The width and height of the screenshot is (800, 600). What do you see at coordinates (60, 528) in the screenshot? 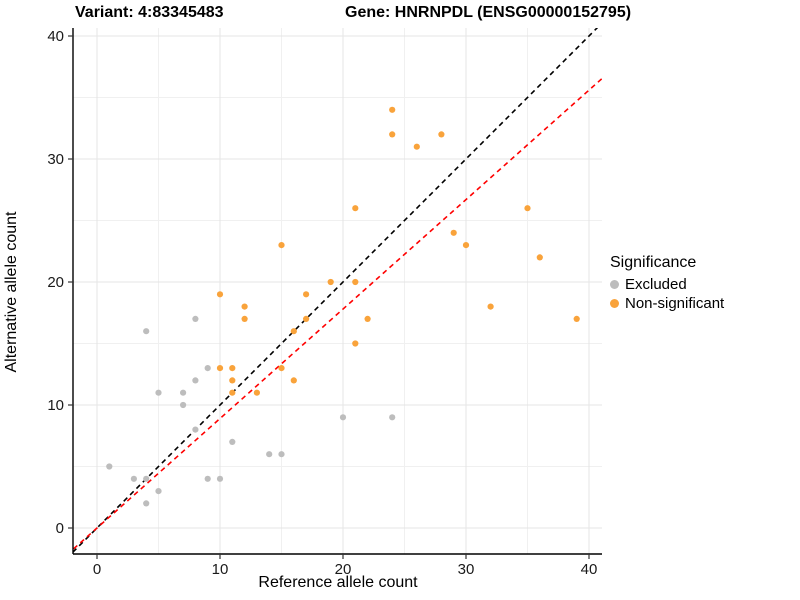
I see `y-tick-label: 0` at bounding box center [60, 528].